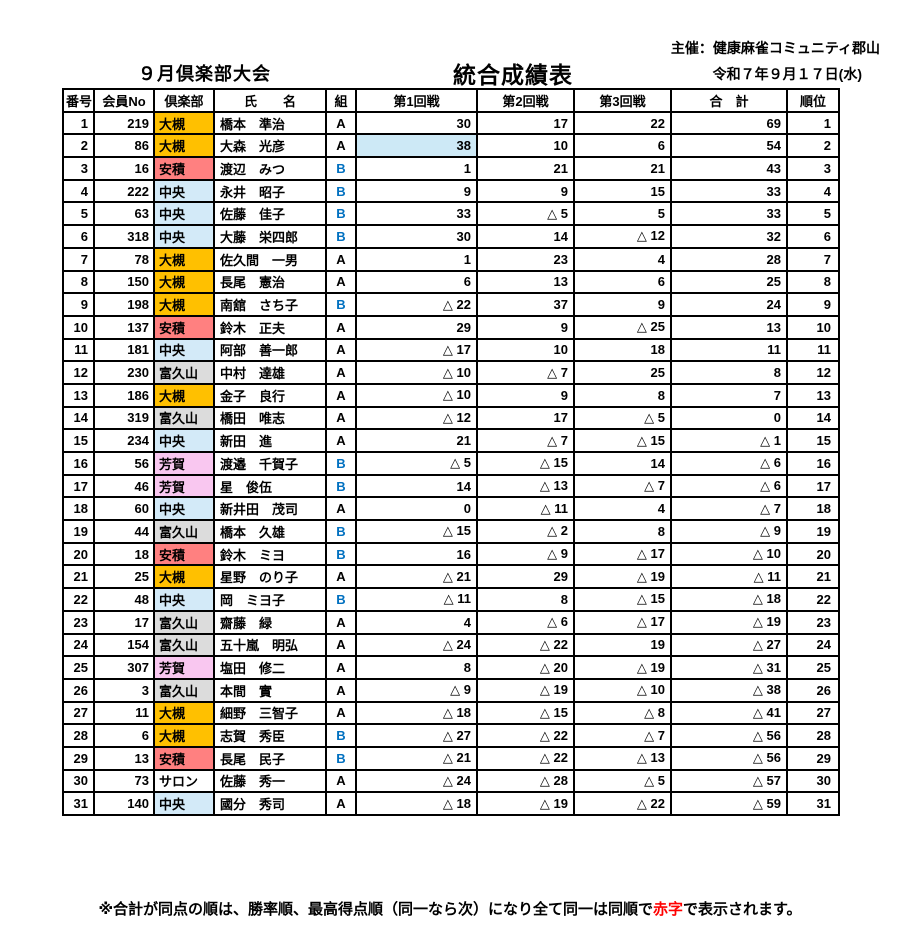  Describe the element at coordinates (622, 327) in the screenshot. I see `round3-score-cell: △ 25` at that location.